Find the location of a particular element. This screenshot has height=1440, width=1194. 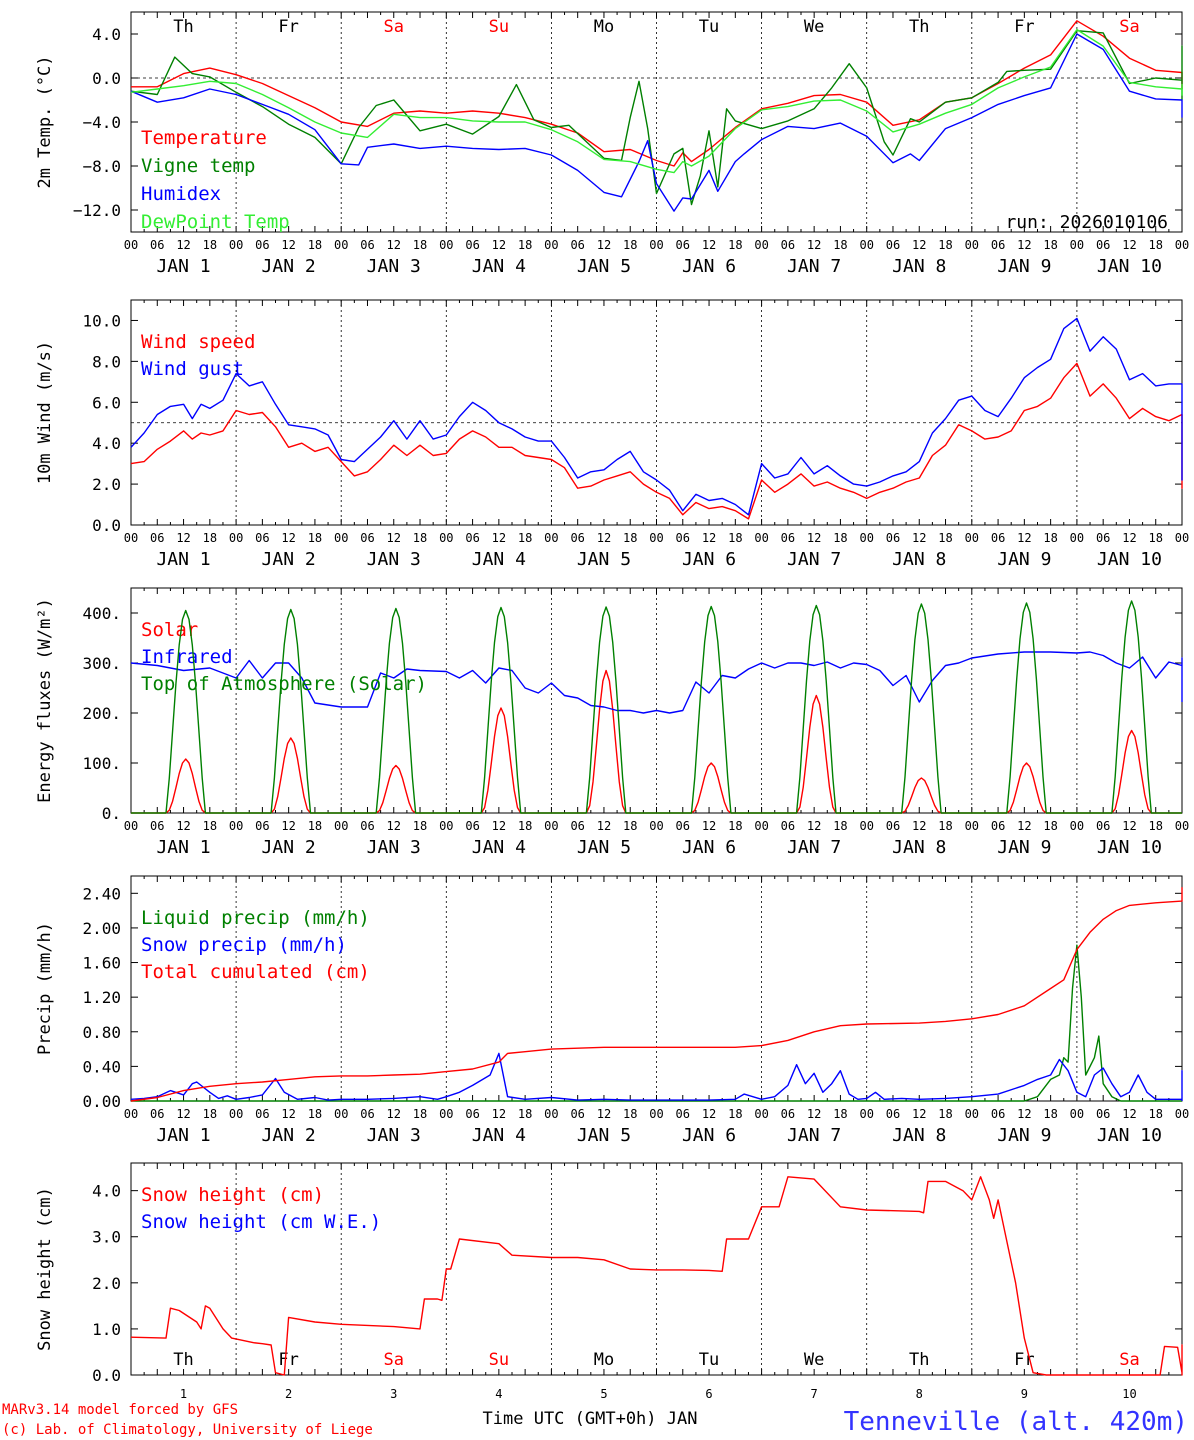

temp-weekday: Fr is located at coordinates (288, 27).